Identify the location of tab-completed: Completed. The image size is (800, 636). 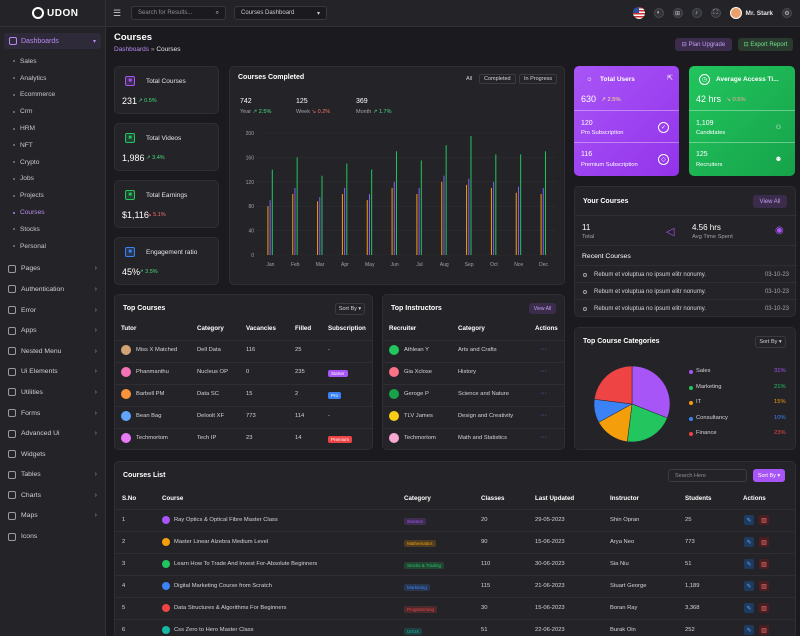
(497, 79).